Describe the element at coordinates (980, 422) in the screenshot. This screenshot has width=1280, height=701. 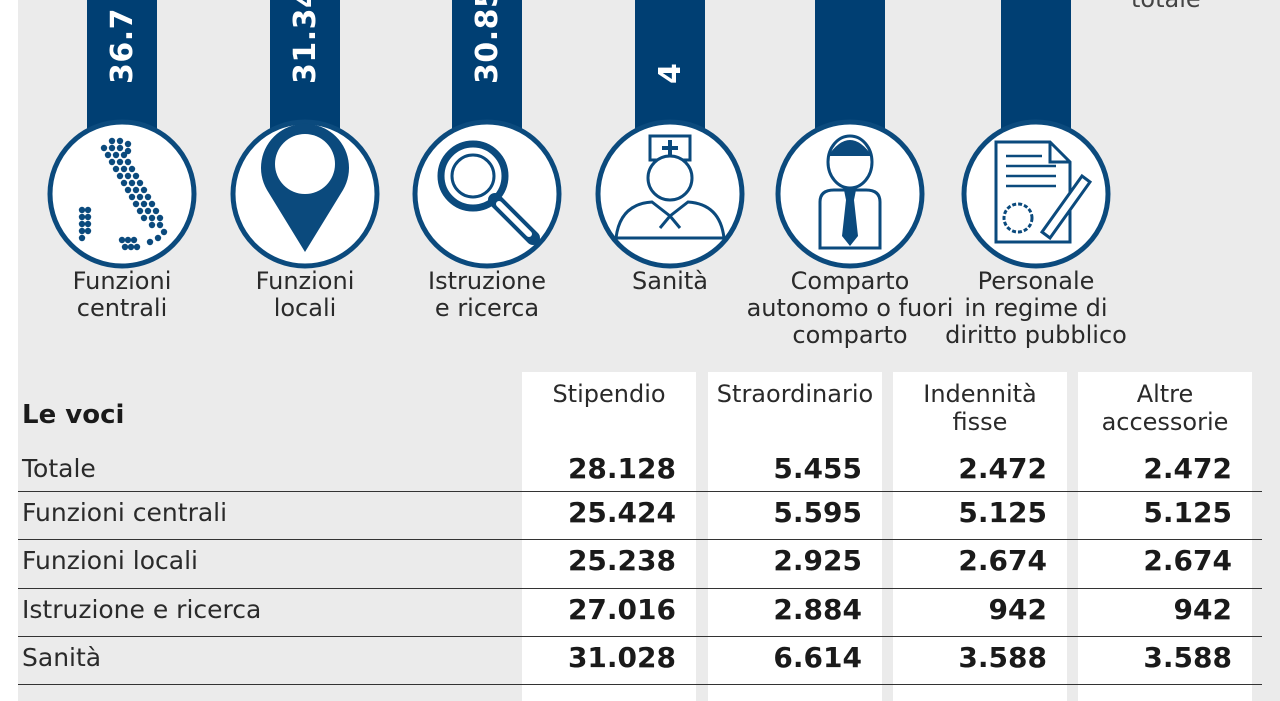
I see `column-header-line: fisse` at that location.